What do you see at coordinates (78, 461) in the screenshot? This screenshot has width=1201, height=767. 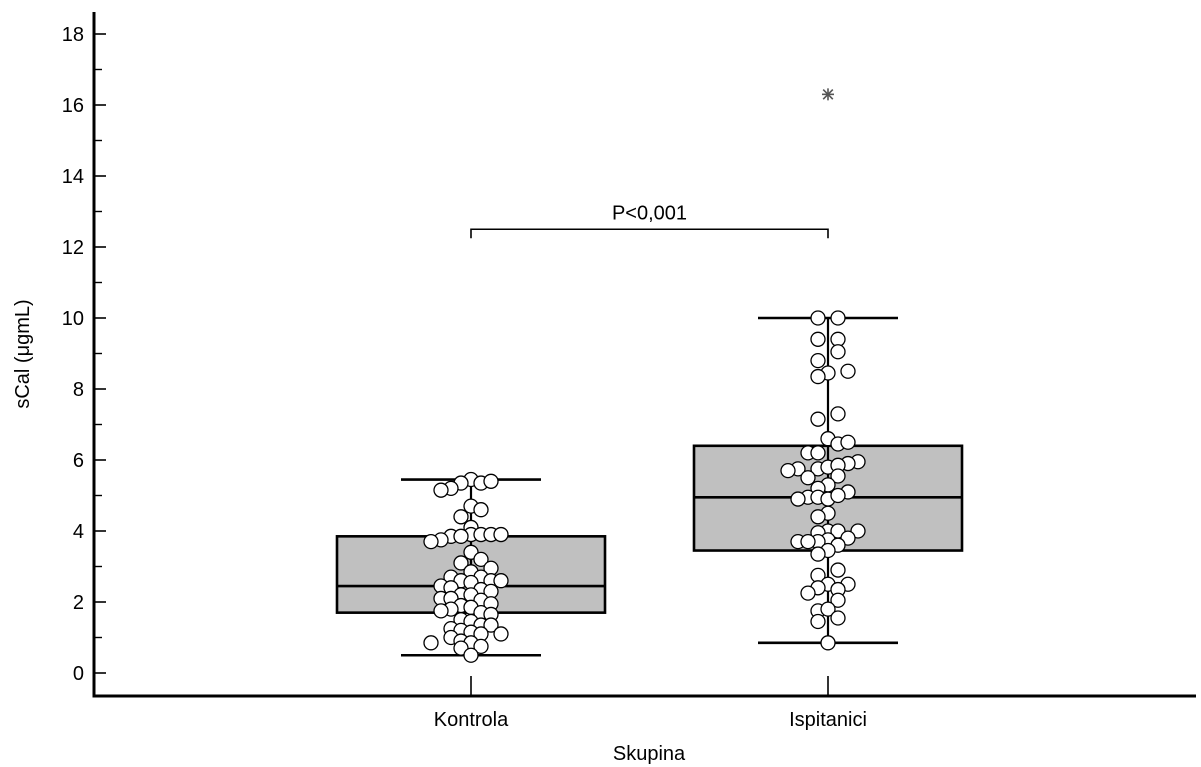 I see `y-tick-label: 6` at bounding box center [78, 461].